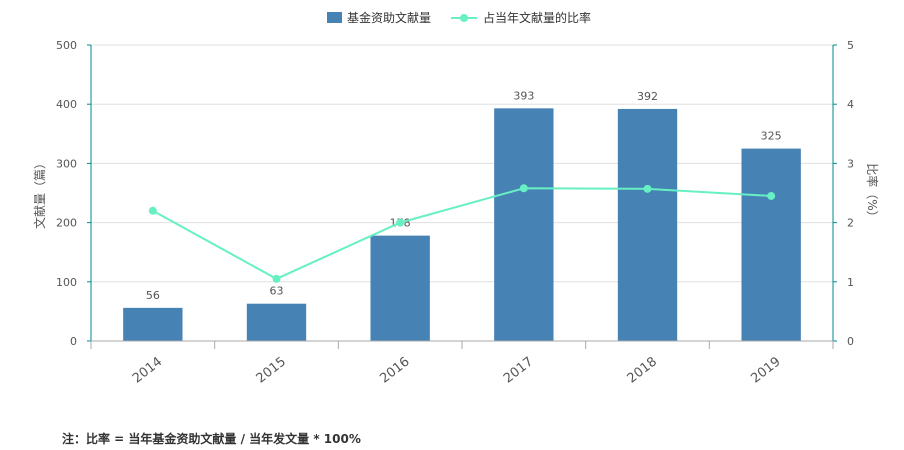  Describe the element at coordinates (872, 192) in the screenshot. I see `y-right-axis-title: 比率（%）` at that location.